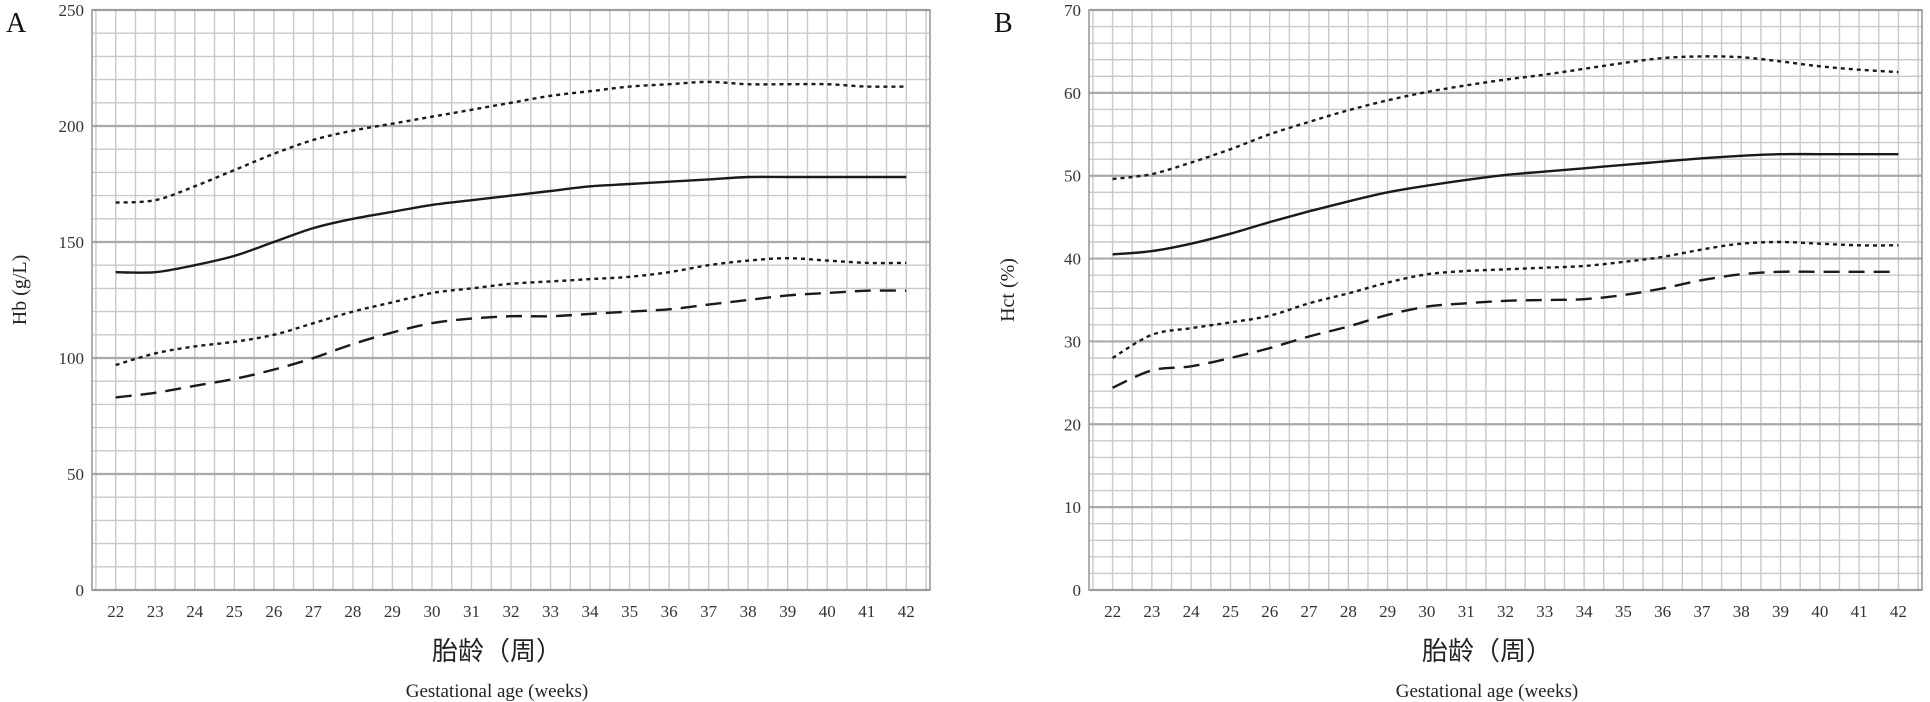 This screenshot has width=1930, height=702. What do you see at coordinates (1505, 204) in the screenshot?
I see `series-line-b-2-solid` at bounding box center [1505, 204].